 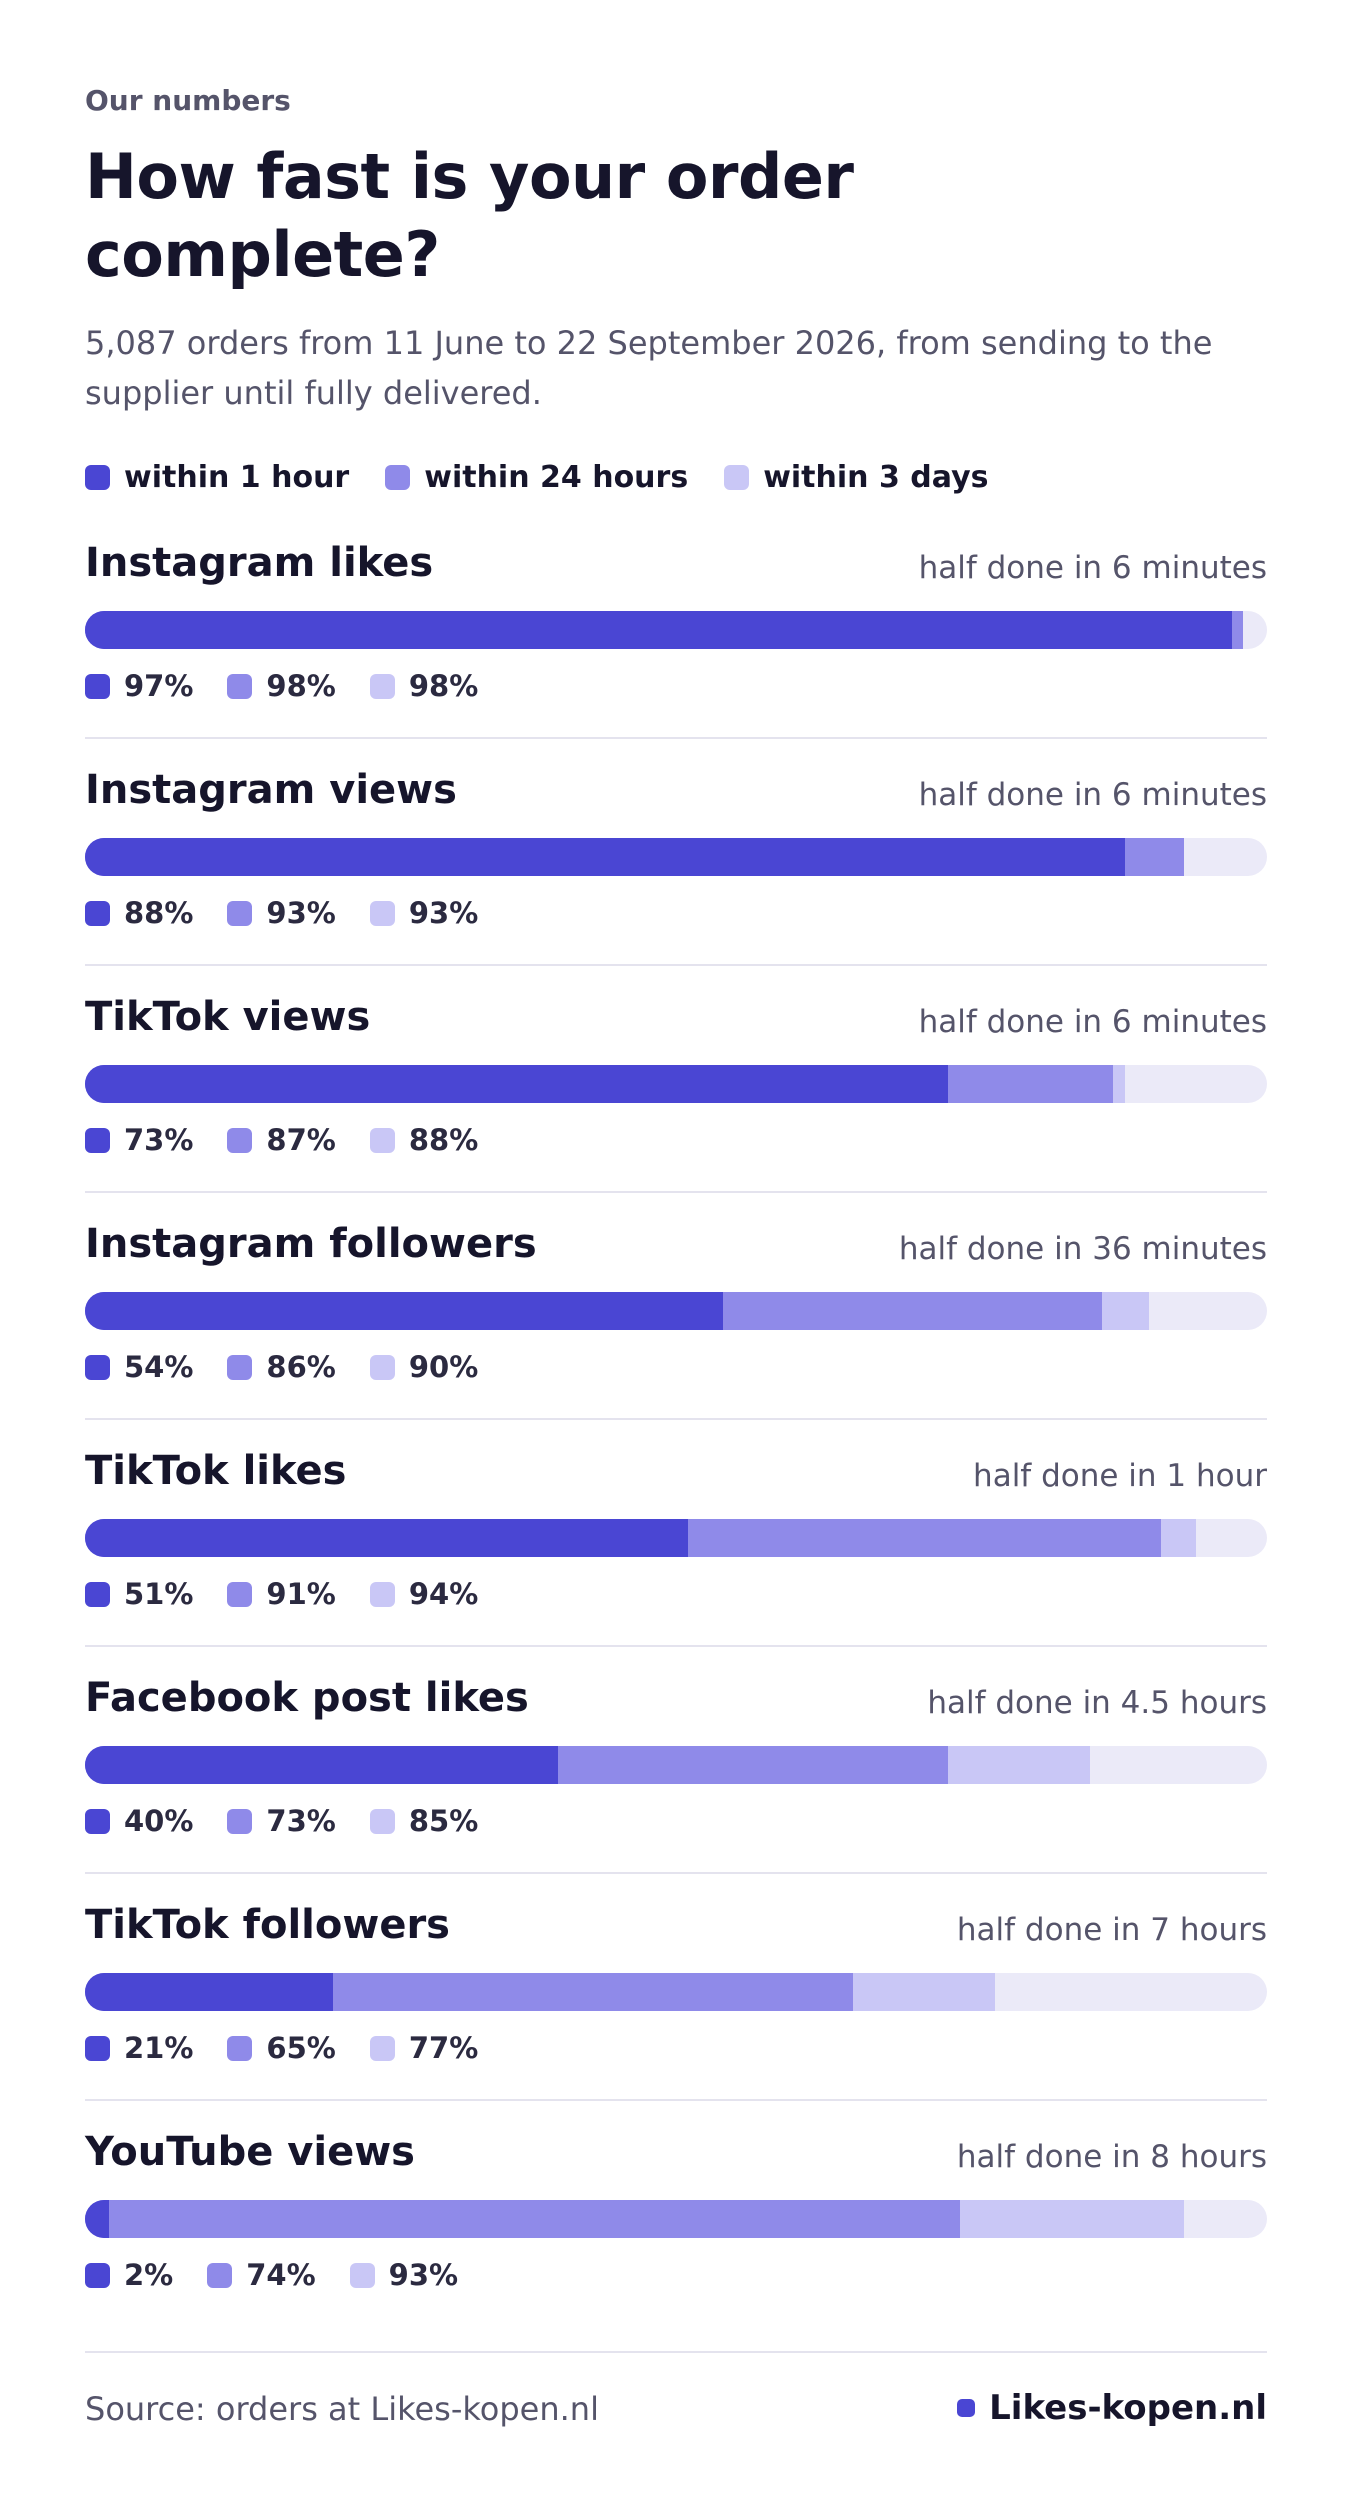 I want to click on legend-label: within 1 hour, so click(x=237, y=477).